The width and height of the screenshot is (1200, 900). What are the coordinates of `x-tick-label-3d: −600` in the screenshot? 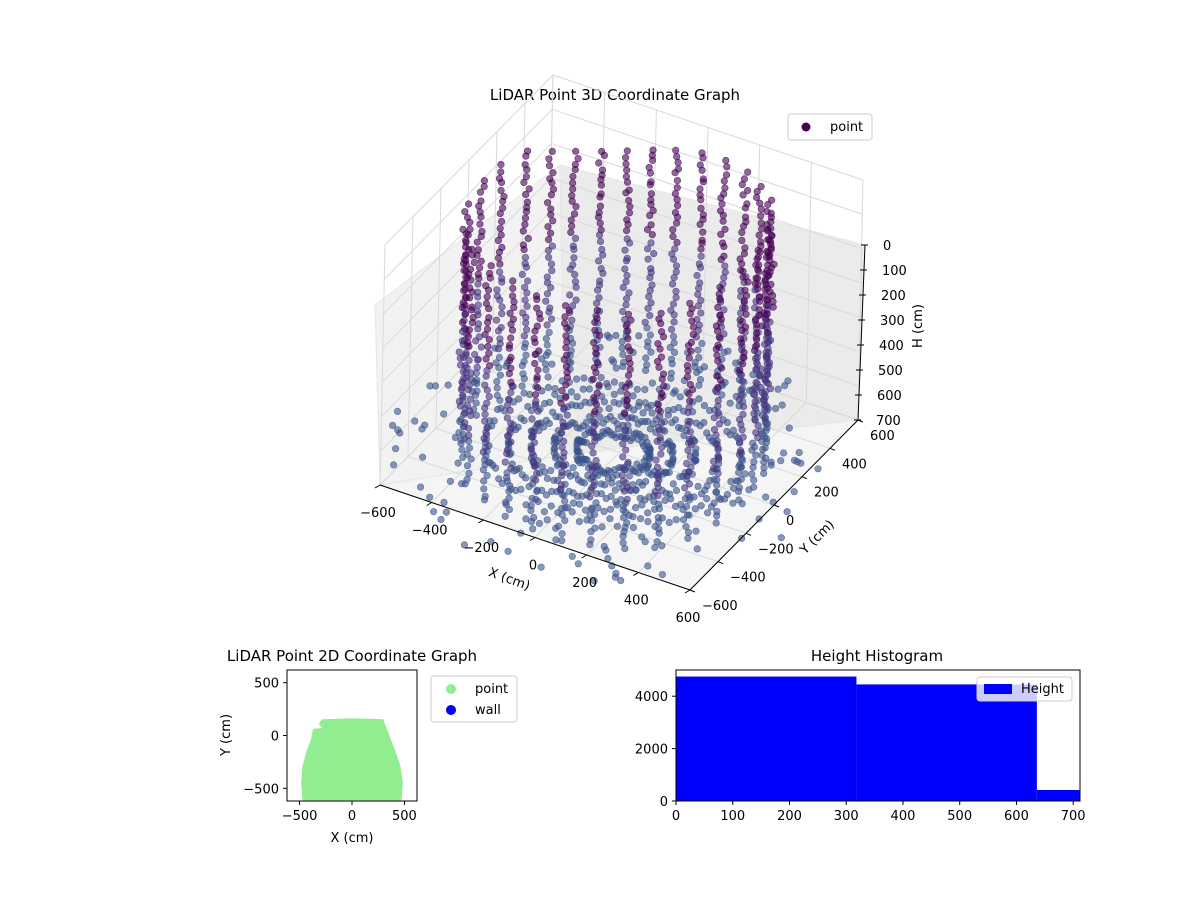 It's located at (378, 513).